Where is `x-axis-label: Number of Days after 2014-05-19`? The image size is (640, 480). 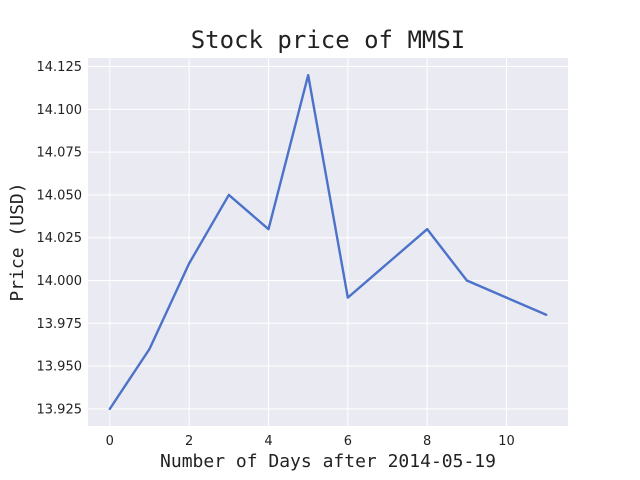
x-axis-label: Number of Days after 2014-05-19 is located at coordinates (328, 461).